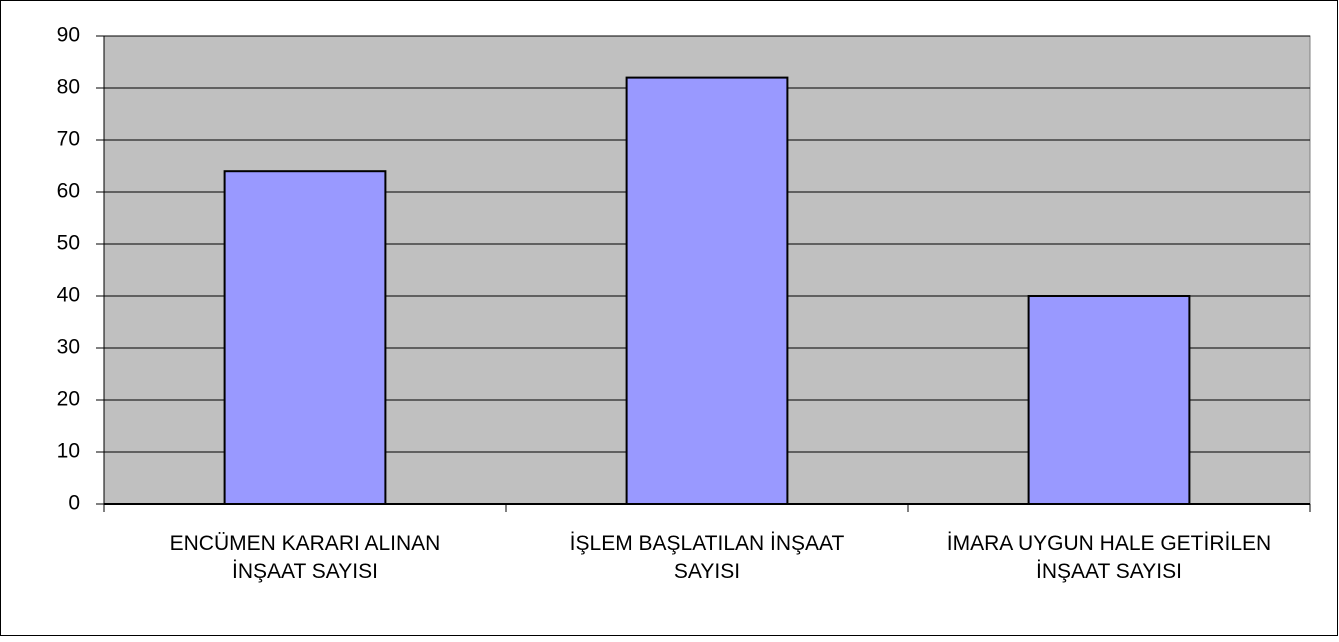 The width and height of the screenshot is (1339, 642). I want to click on y-tick-label: 60, so click(68, 191).